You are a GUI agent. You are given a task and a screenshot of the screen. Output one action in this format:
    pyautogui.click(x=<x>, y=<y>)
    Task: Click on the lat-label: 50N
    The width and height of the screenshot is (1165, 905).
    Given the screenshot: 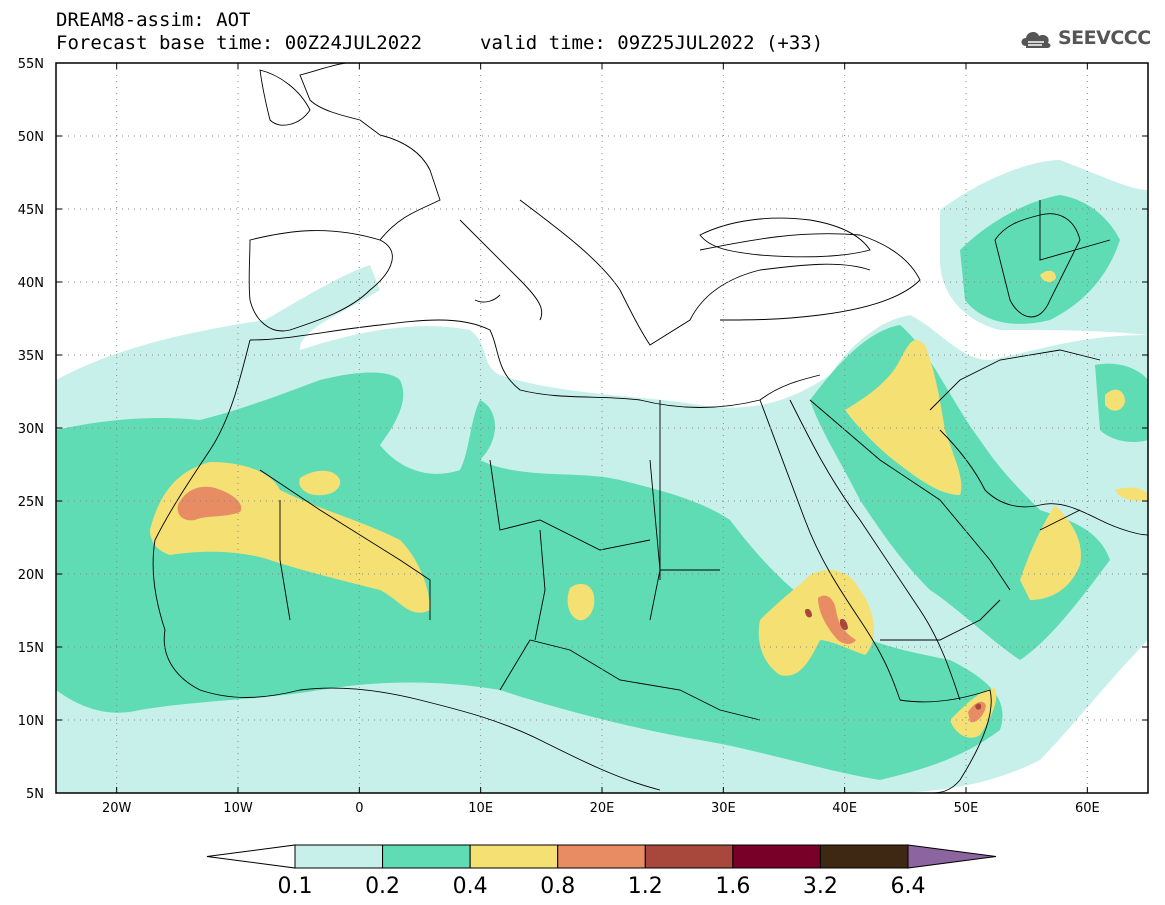 What is the action you would take?
    pyautogui.click(x=31, y=137)
    